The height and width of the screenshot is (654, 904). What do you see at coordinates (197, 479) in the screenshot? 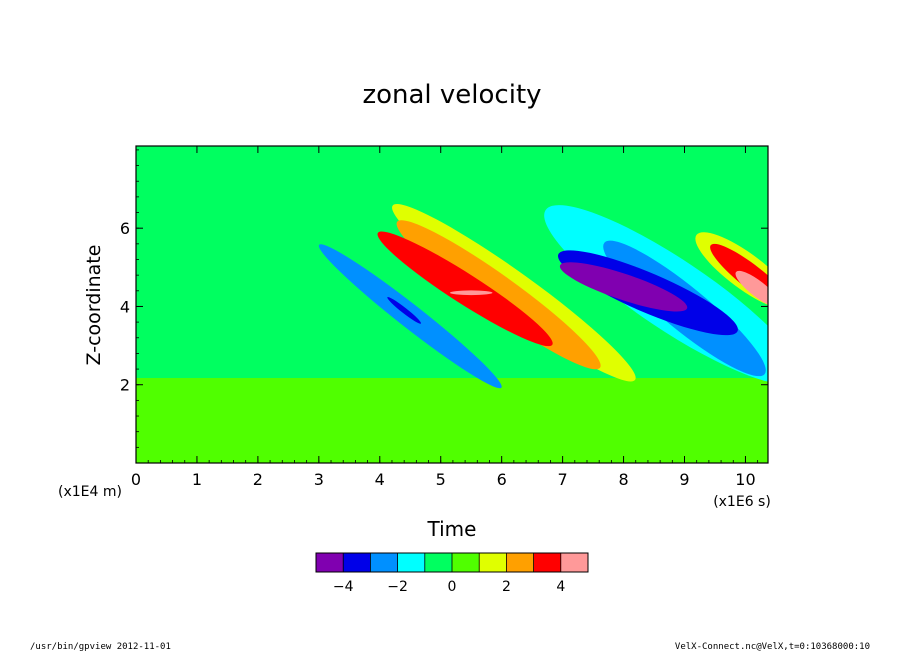
I see `x-tick-label: 1` at bounding box center [197, 479].